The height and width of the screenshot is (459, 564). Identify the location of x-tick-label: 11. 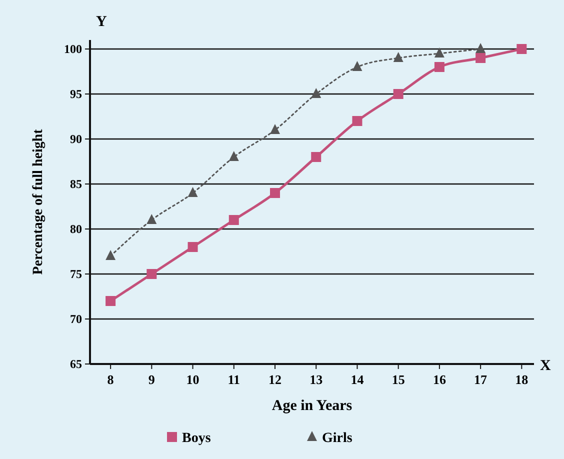
(234, 379).